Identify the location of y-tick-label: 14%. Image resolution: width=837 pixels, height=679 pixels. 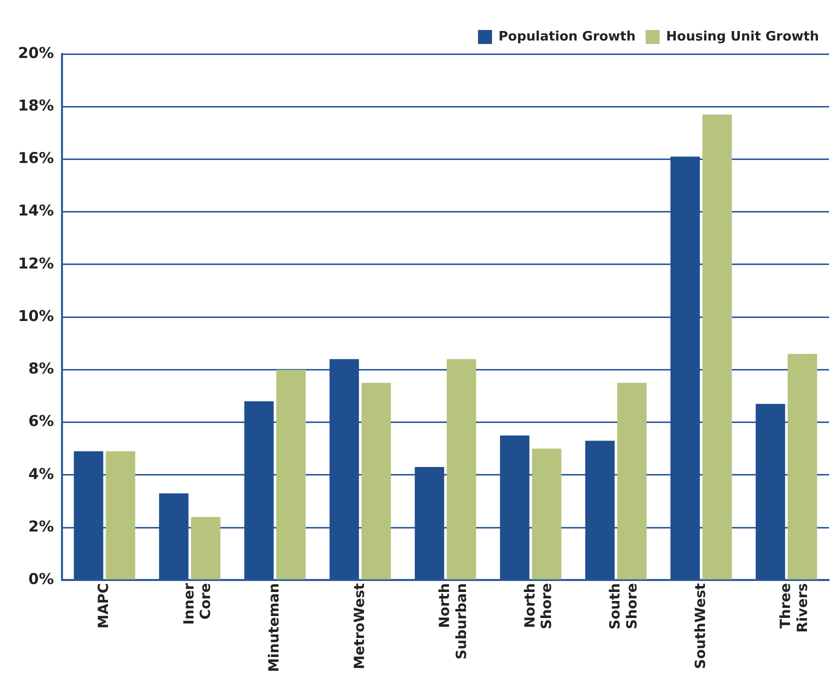
(36, 211).